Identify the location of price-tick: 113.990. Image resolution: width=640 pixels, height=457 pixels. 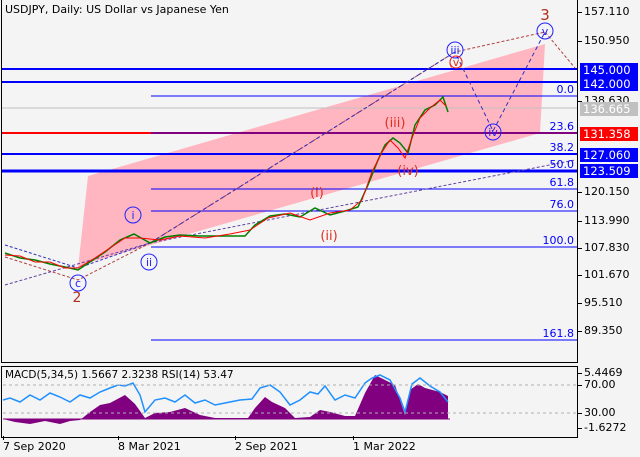
(604, 220).